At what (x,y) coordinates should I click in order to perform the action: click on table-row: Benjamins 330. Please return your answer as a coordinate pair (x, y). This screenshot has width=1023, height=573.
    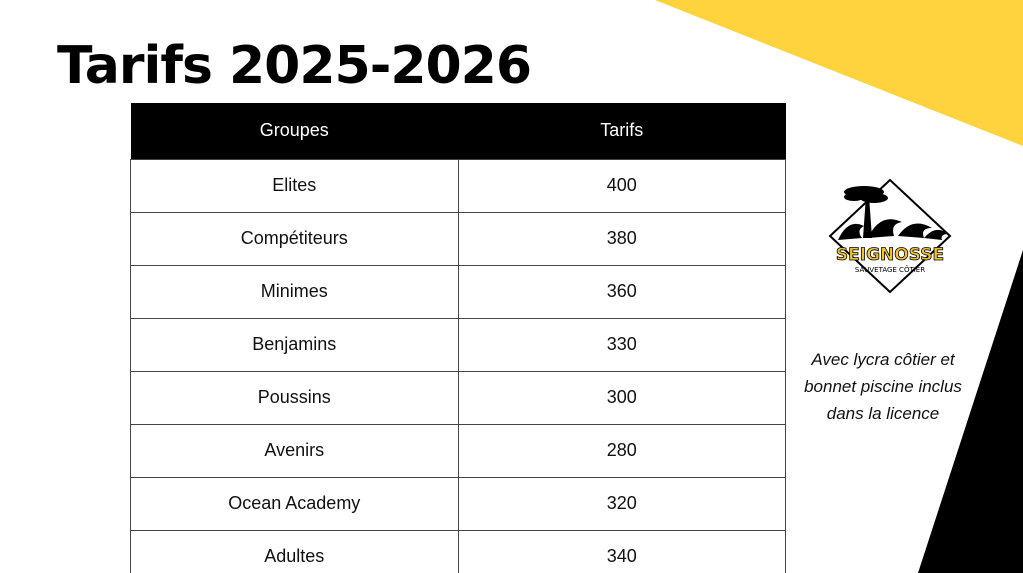
    Looking at the image, I should click on (458, 344).